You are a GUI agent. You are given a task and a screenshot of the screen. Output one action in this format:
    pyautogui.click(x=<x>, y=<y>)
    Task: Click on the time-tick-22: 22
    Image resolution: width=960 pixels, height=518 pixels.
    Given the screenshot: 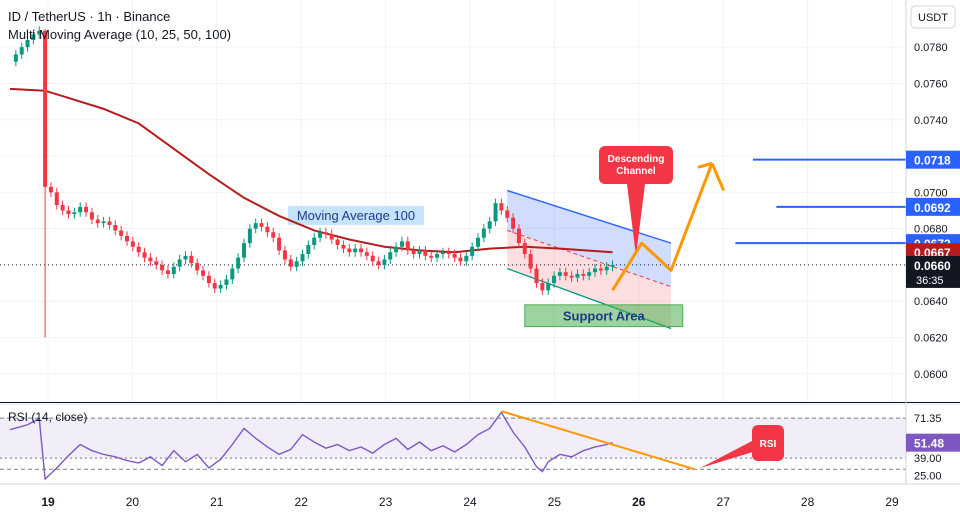 What is the action you would take?
    pyautogui.click(x=302, y=502)
    